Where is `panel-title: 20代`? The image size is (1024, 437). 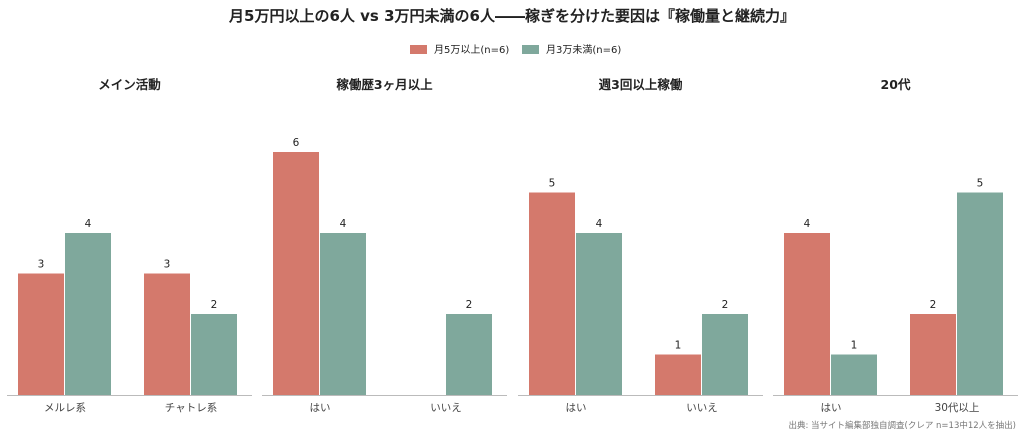
panel-title: 20代 is located at coordinates (896, 84).